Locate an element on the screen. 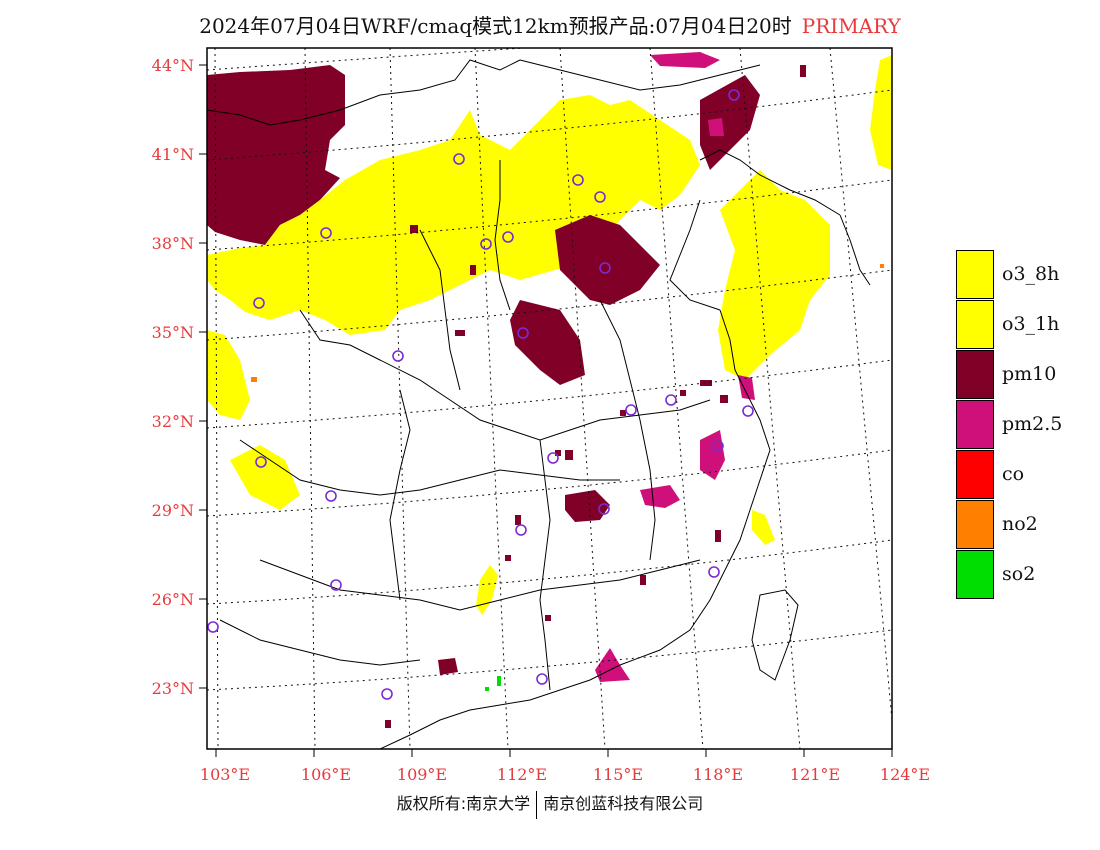  lat-label-44: 44°N is located at coordinates (173, 65).